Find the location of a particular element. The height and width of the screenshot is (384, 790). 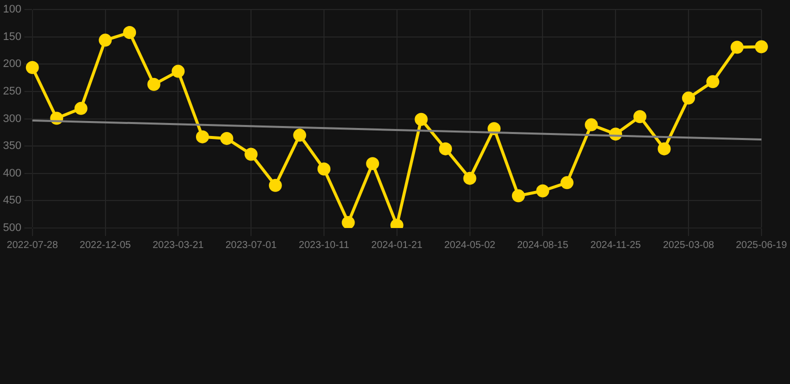

y-tick-label: 300 is located at coordinates (12, 118).